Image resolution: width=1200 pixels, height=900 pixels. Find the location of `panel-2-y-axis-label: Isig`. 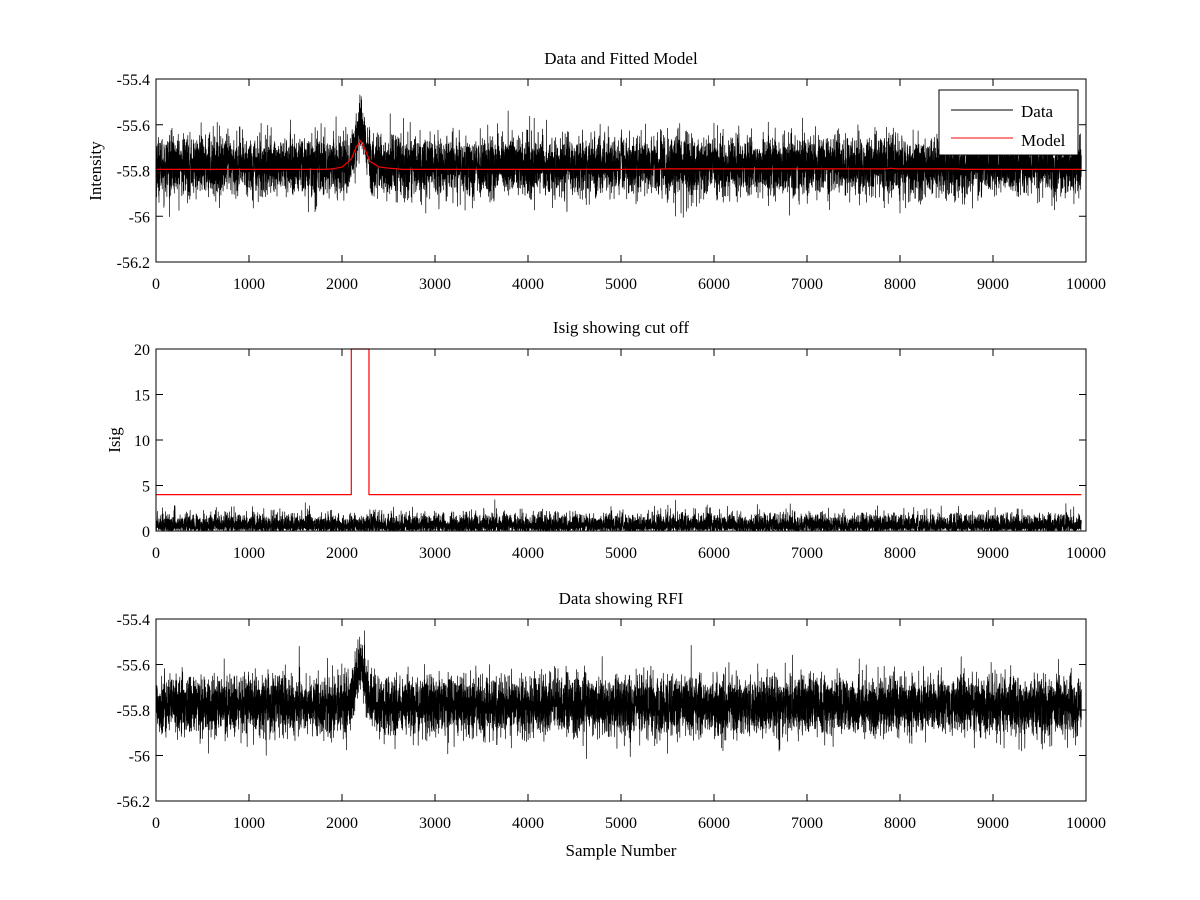

panel-2-y-axis-label: Isig is located at coordinates (114, 440).